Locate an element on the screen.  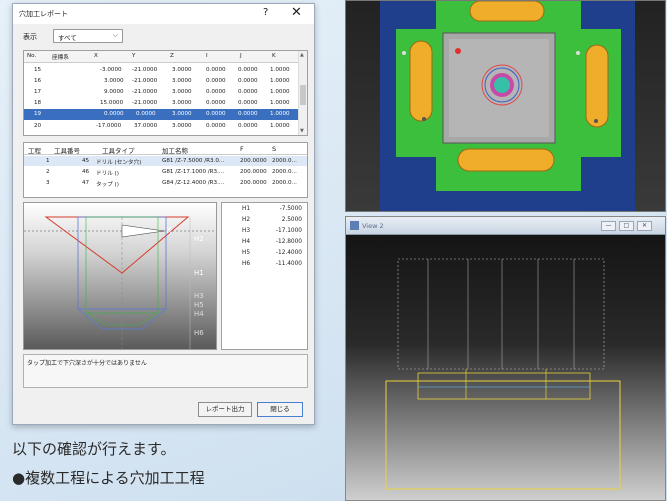
close-button: 閉じる is located at coordinates (280, 409).